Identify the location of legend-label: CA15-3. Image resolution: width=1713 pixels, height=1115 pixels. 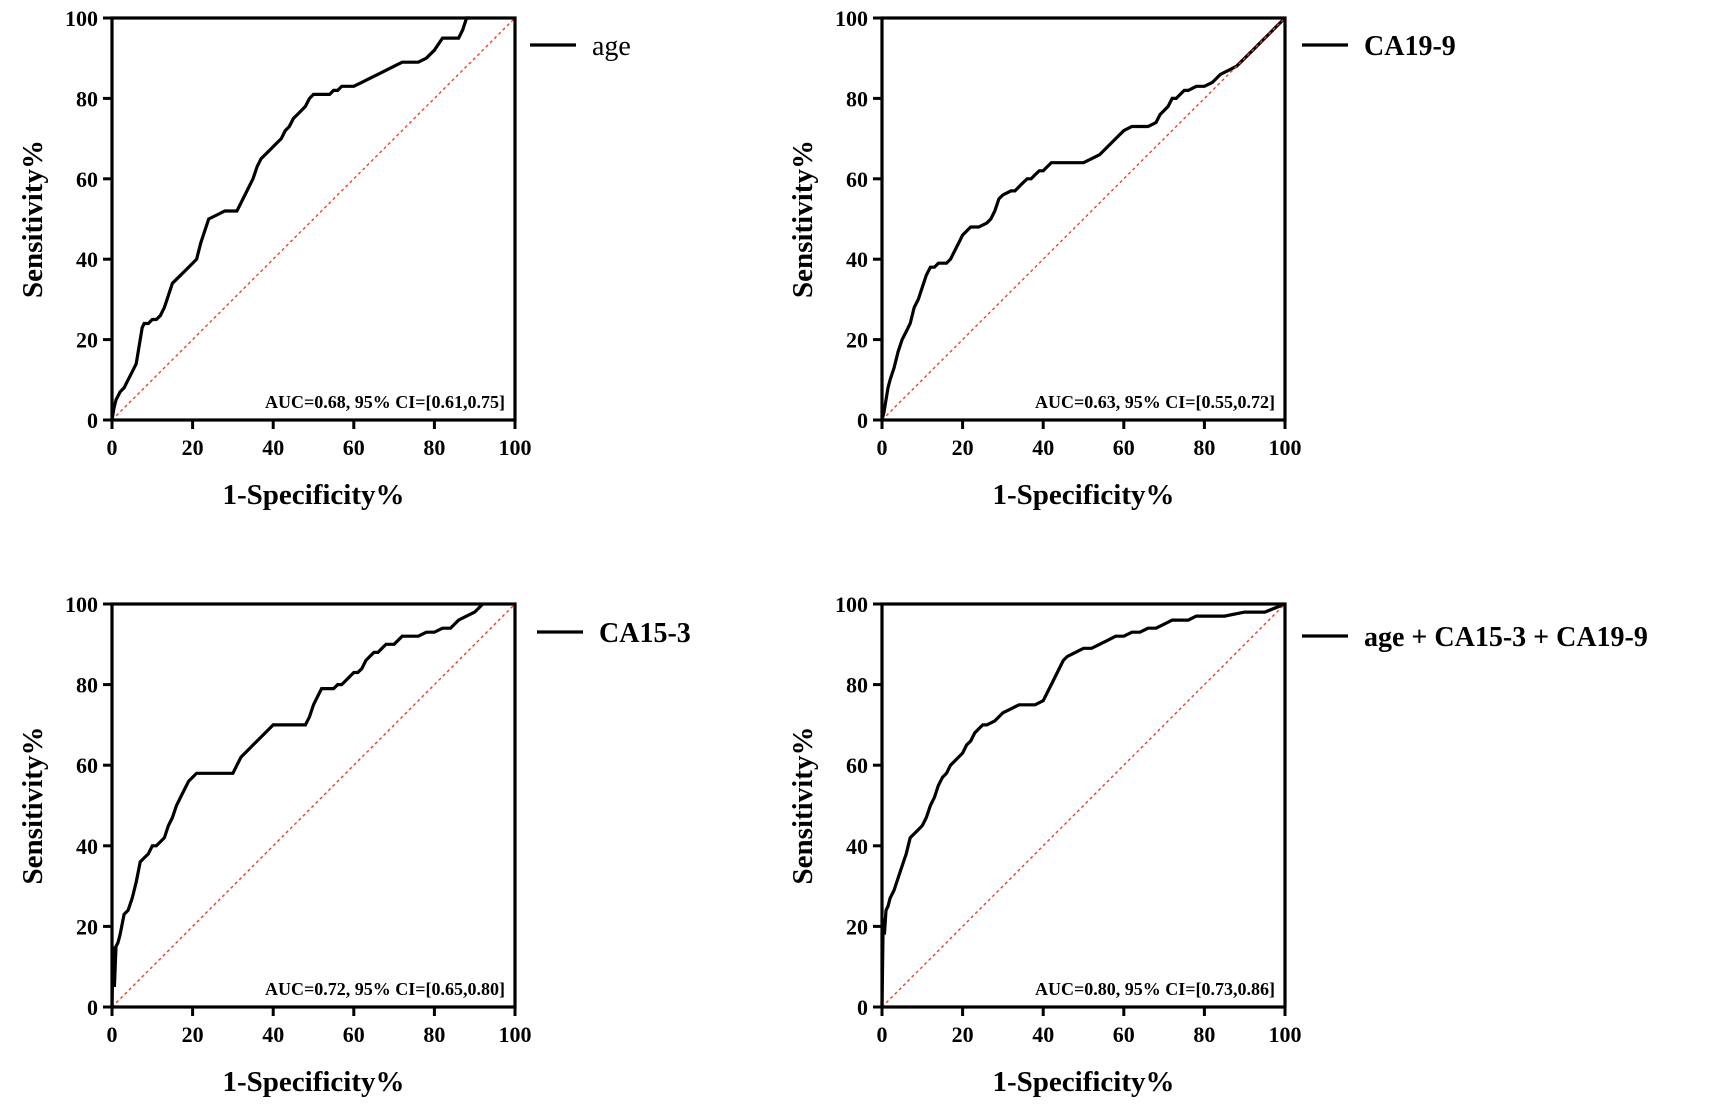
(645, 633).